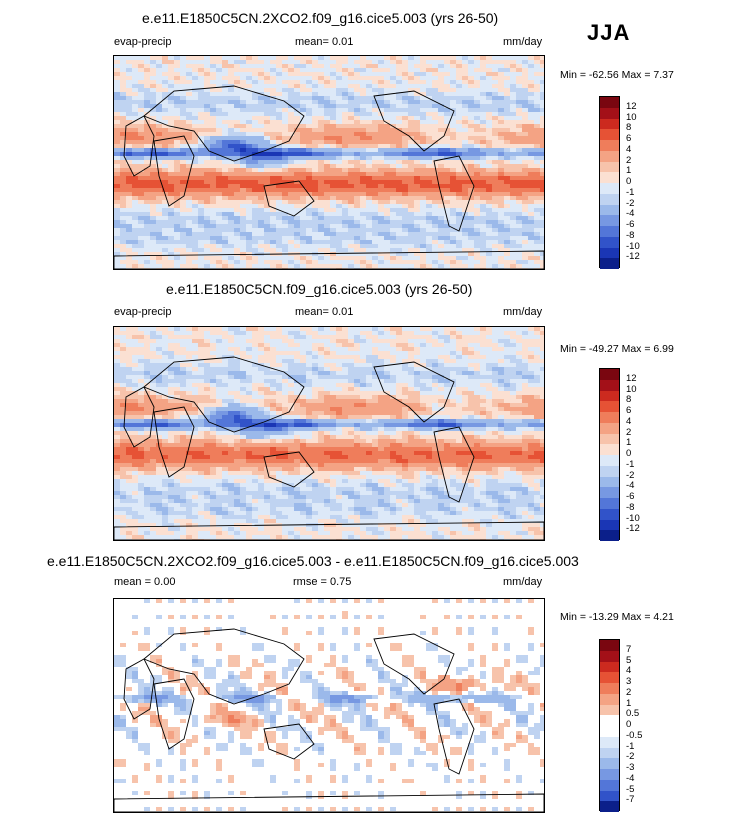  Describe the element at coordinates (630, 789) in the screenshot. I see `panel-3-cbar-label: -5` at that location.